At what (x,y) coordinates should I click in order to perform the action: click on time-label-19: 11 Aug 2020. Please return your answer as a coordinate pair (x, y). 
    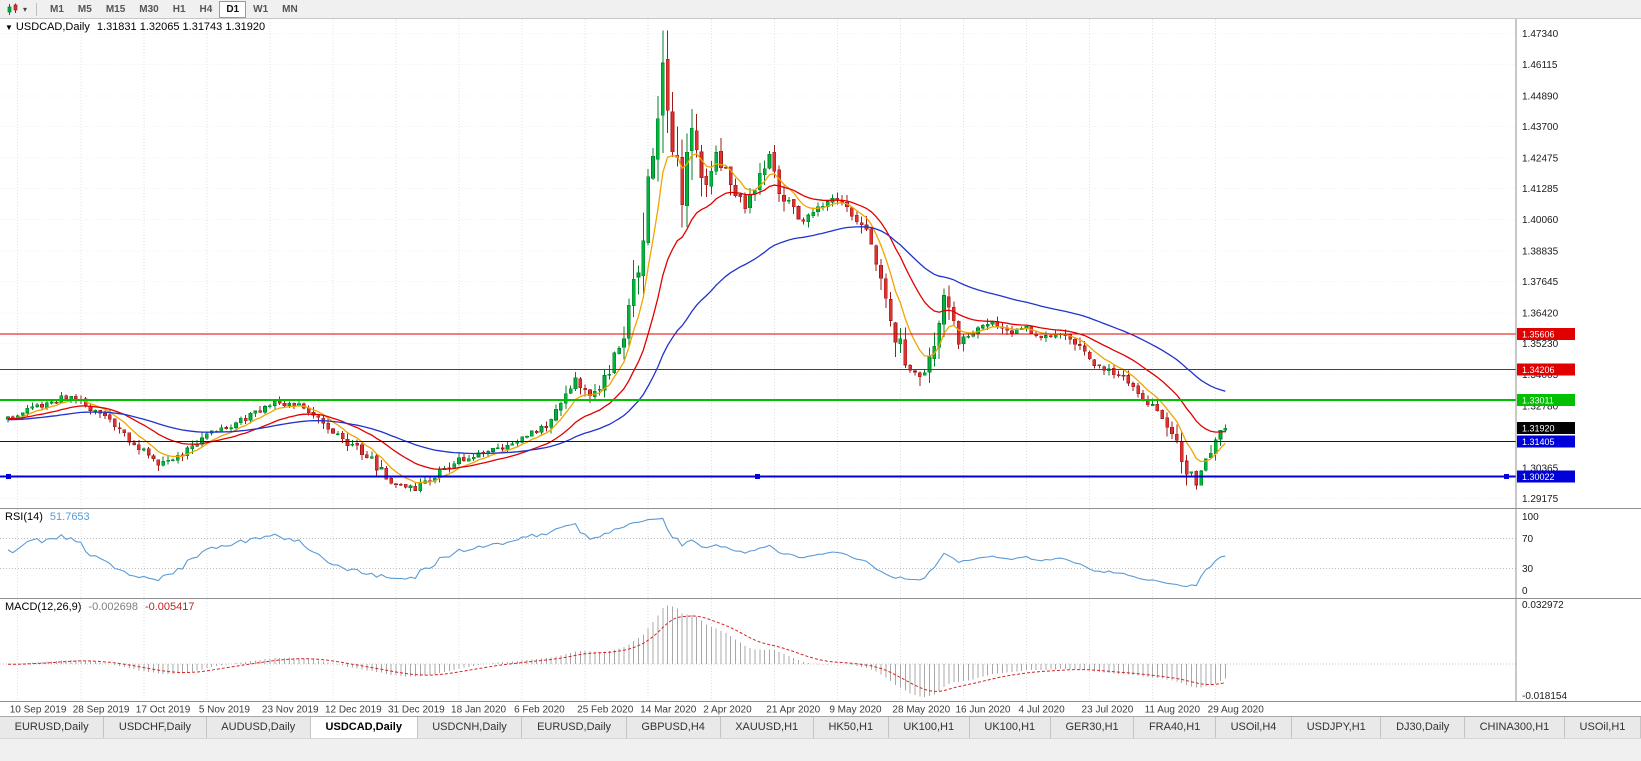
    Looking at the image, I should click on (1173, 710).